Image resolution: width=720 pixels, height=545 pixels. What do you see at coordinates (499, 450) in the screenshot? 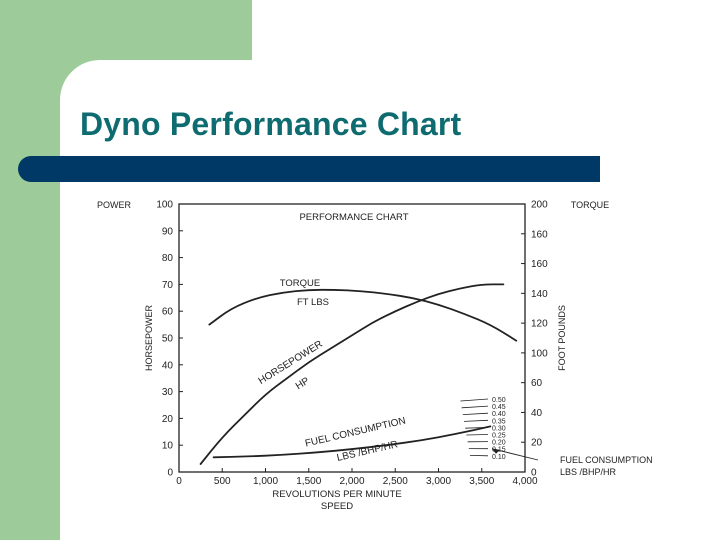
I see `fuel-scale-tick-label: 0.15` at bounding box center [499, 450].